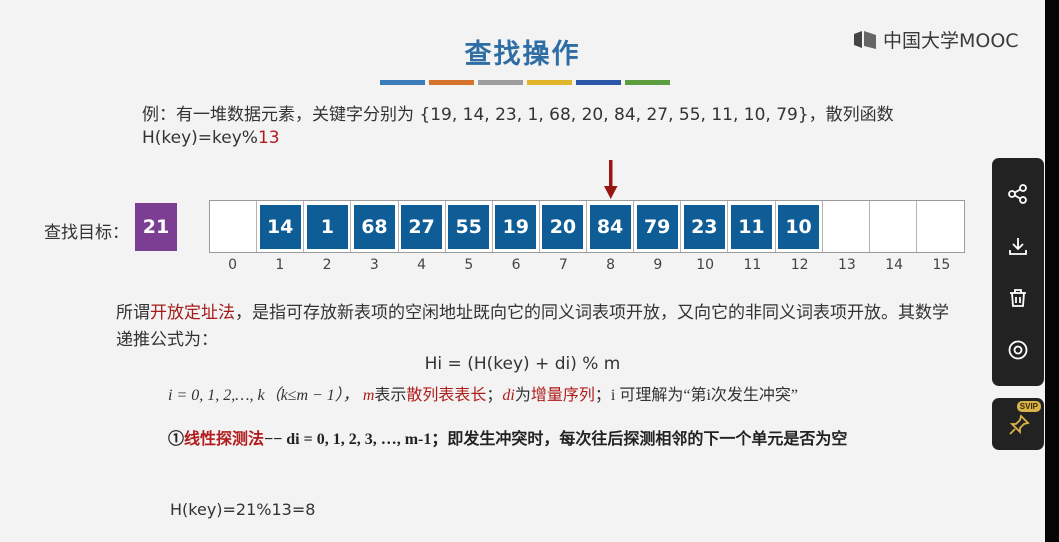  Describe the element at coordinates (422, 265) in the screenshot. I see `hash-table-index: 4` at that location.